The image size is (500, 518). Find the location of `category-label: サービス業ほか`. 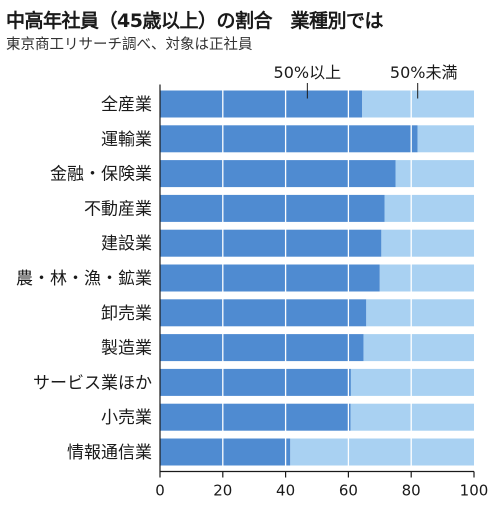

category-label: サービス業ほか is located at coordinates (92, 383).